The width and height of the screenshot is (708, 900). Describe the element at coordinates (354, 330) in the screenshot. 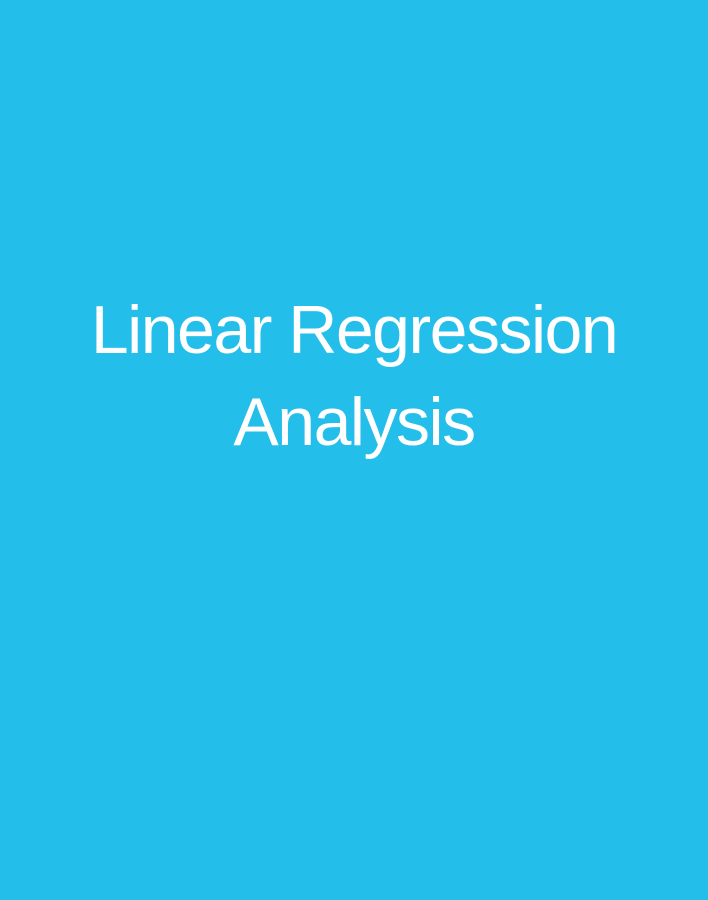

I see `title-line-1: Linear Regression` at that location.